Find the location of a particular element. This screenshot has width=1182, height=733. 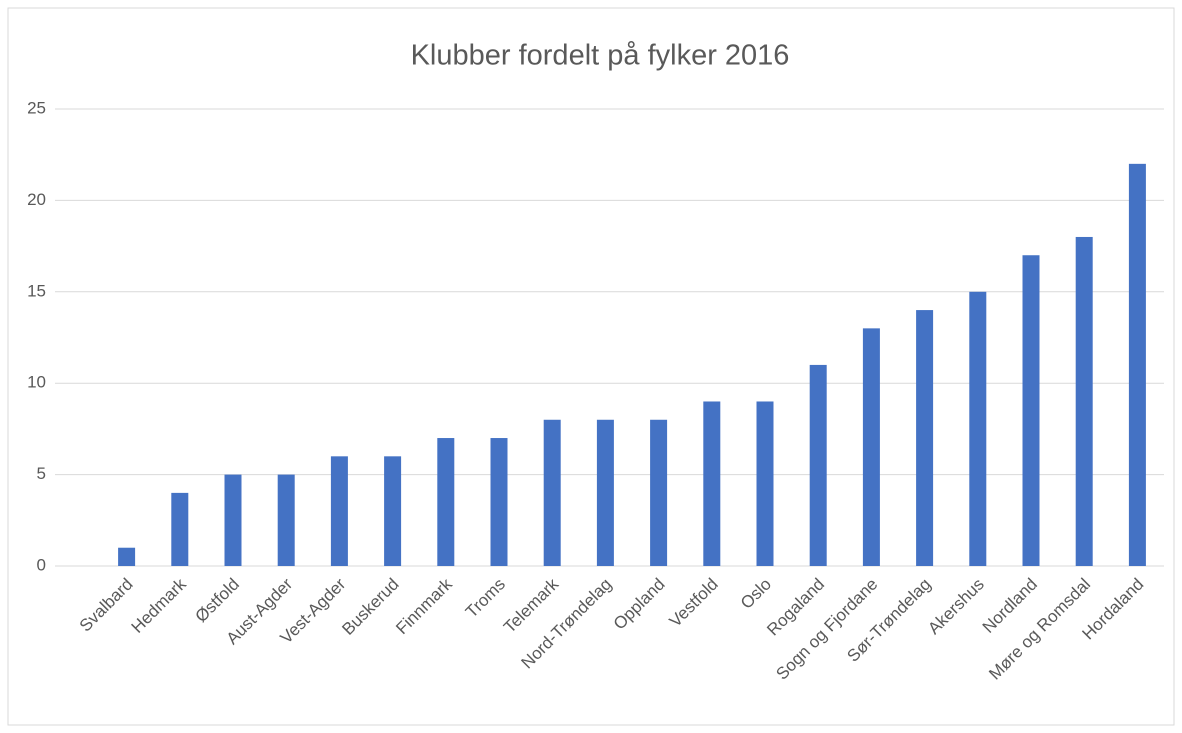

chart-title: Klubber fordelt på fylker 2016 is located at coordinates (600, 56).